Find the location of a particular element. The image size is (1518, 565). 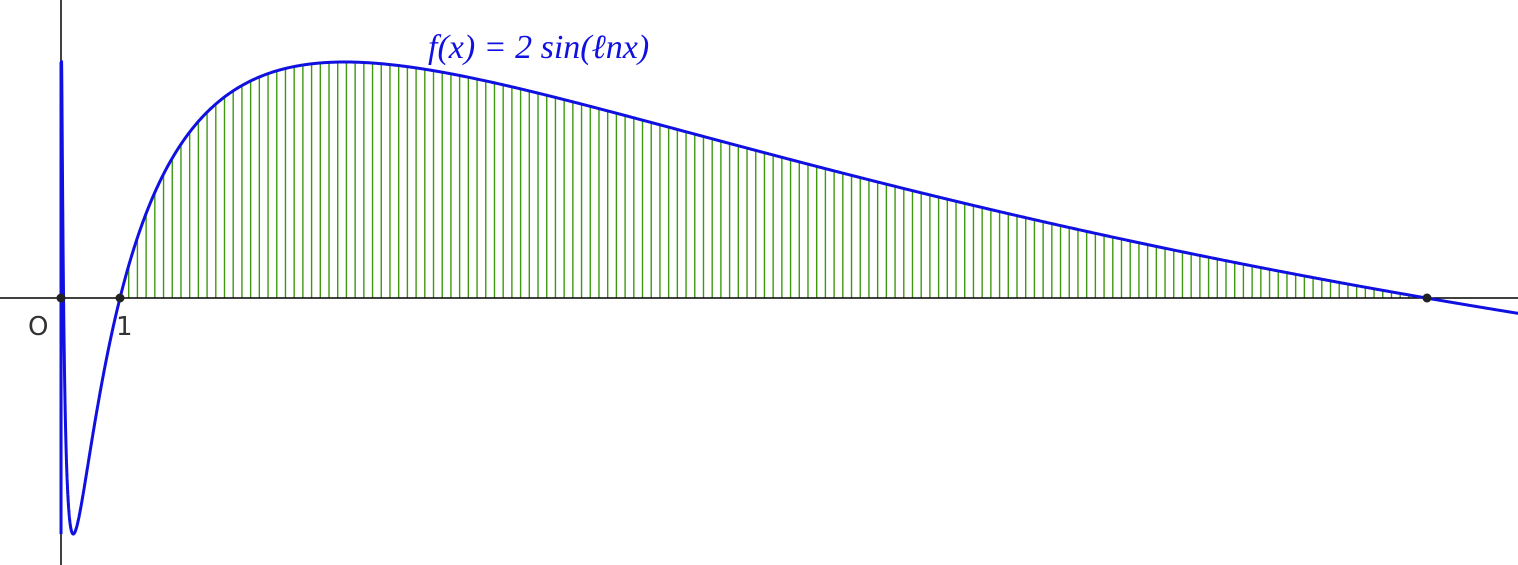

point-one is located at coordinates (120, 298).